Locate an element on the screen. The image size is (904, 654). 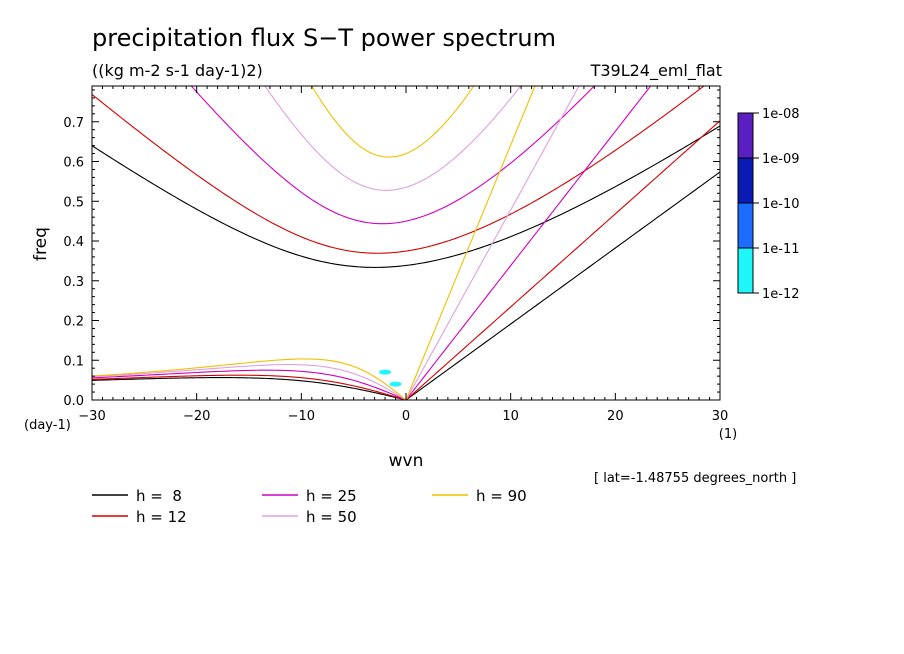
legend-label: h = 25 is located at coordinates (331, 496).